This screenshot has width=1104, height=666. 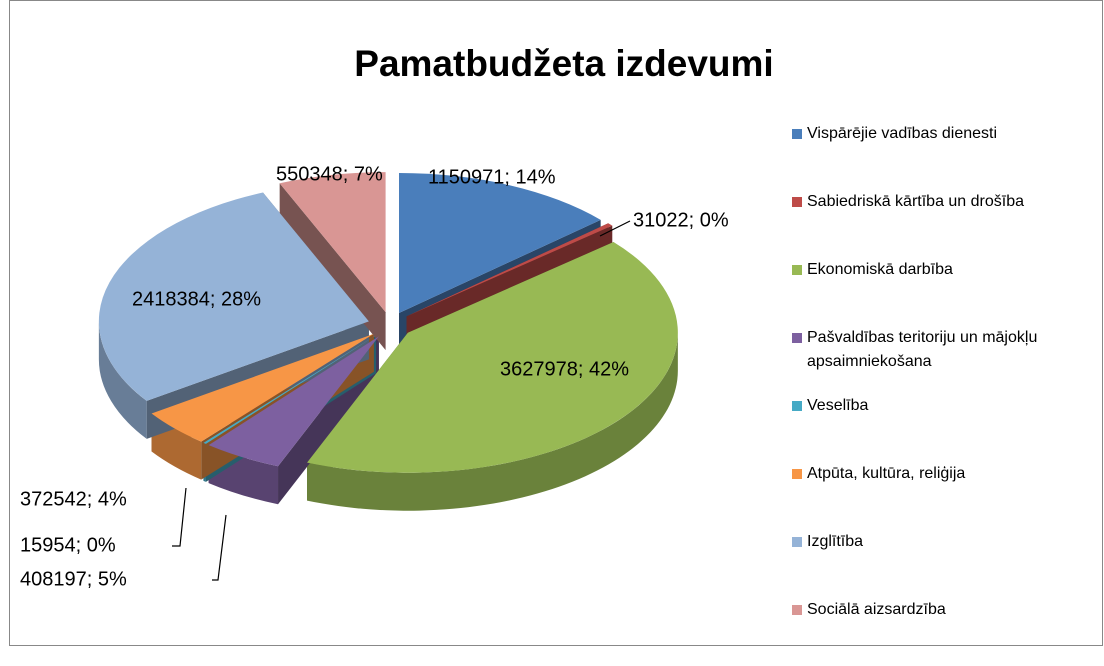 I want to click on legend-entry: Atpūta, kultūra, reliģija, so click(x=940, y=496).